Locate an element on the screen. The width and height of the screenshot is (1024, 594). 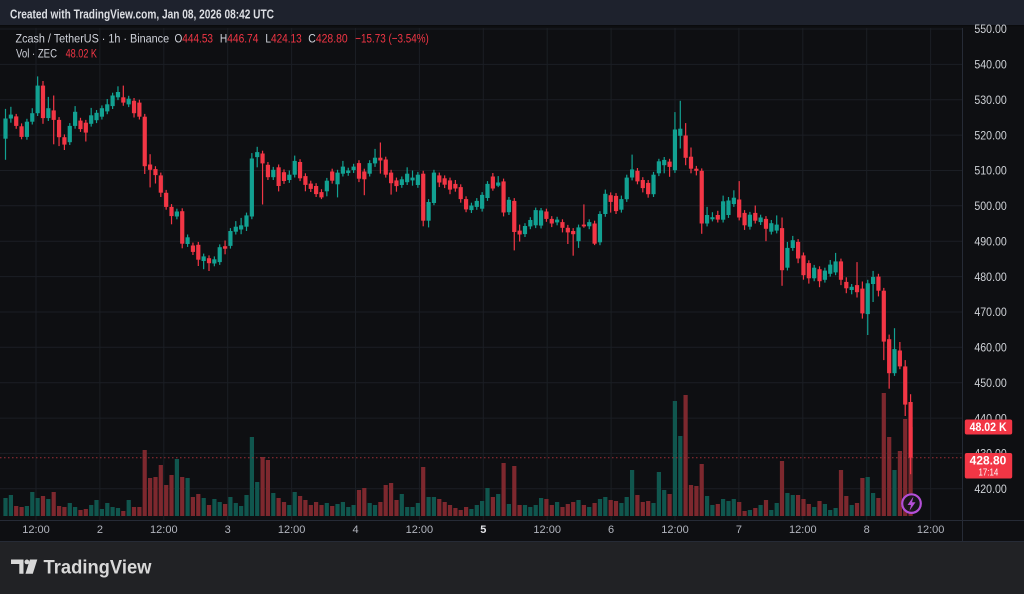
svg-text: 2 is located at coordinates (100, 530).